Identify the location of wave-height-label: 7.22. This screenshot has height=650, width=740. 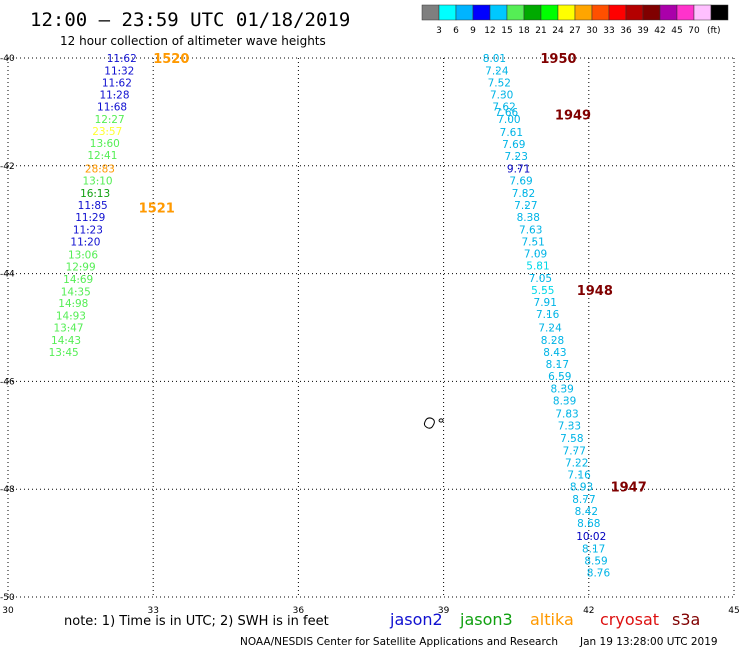
(576, 463).